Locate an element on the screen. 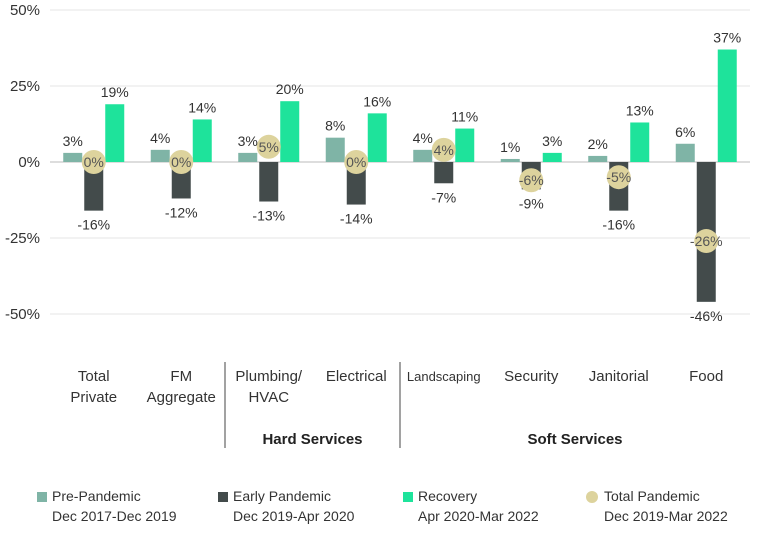 This screenshot has width=771, height=540. legend-period: Apr 2020-Mar 2022 is located at coordinates (478, 516).